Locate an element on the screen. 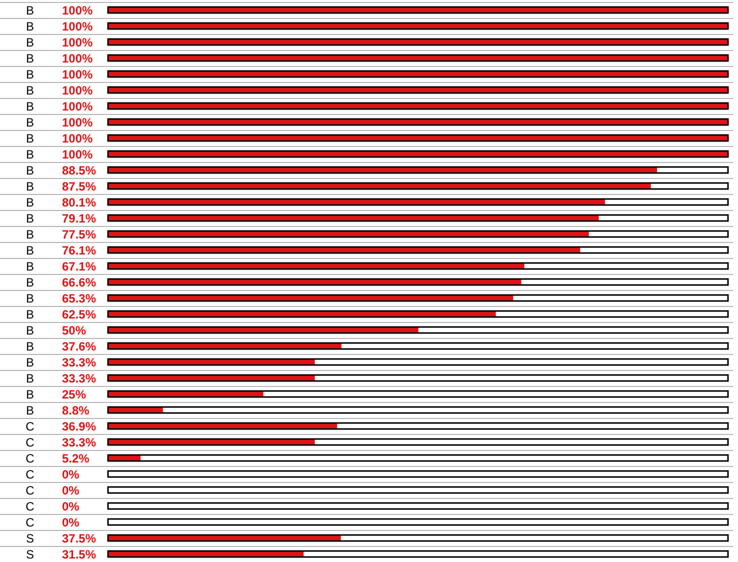 Image resolution: width=738 pixels, height=562 pixels. data-label: 65.3% is located at coordinates (79, 298).